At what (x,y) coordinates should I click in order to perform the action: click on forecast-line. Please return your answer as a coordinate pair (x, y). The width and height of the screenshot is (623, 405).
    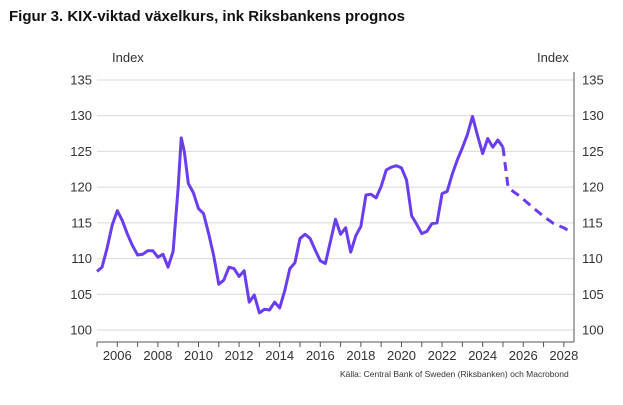
    Looking at the image, I should click on (535, 189).